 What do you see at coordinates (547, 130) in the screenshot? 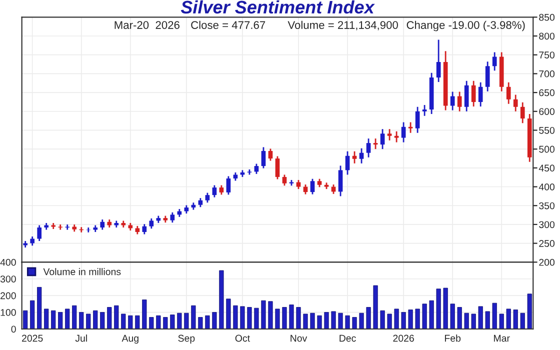
I see `y-tick-label: 550` at bounding box center [547, 130].